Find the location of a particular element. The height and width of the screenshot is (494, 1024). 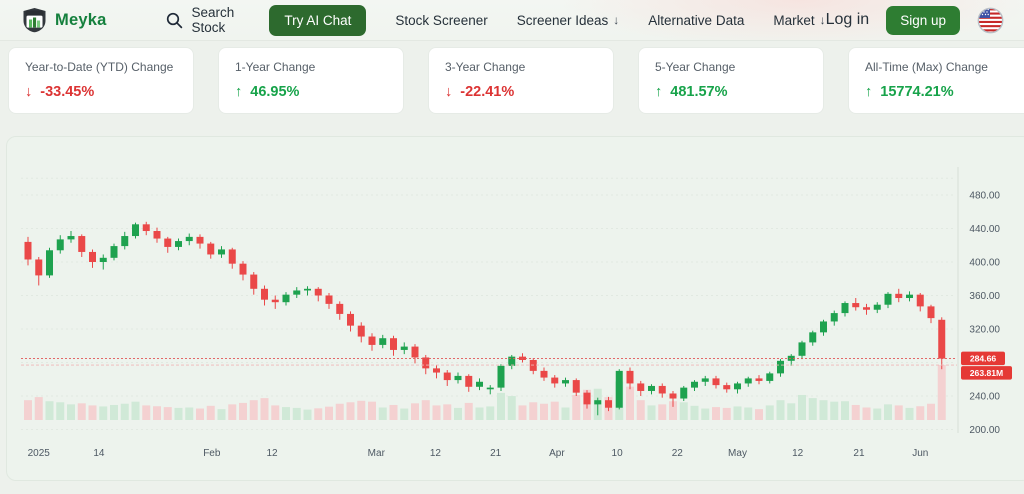

svg-text: 263.81M is located at coordinates (986, 373).